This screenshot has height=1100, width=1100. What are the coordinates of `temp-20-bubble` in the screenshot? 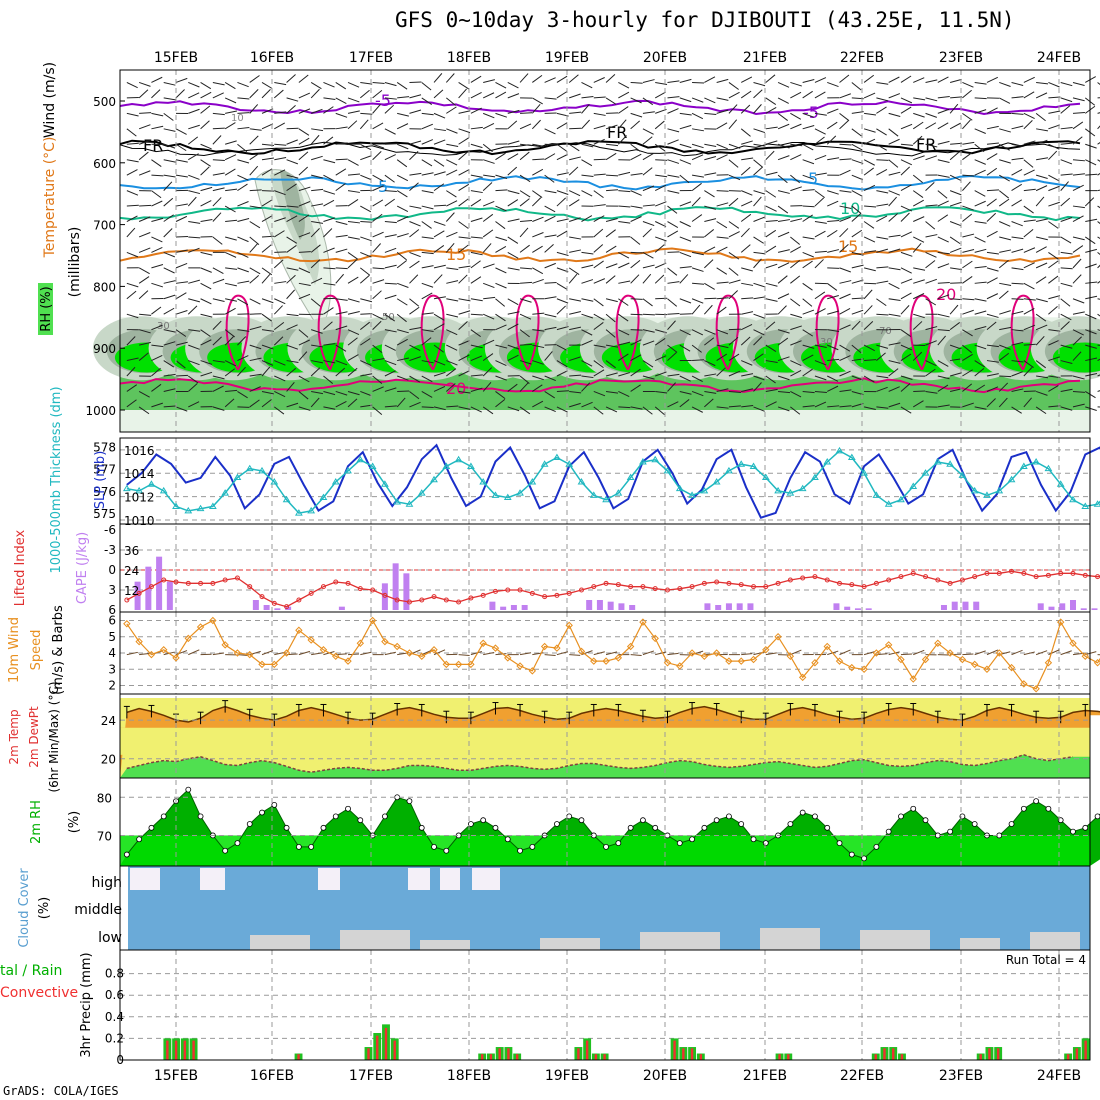 It's located at (329, 332).